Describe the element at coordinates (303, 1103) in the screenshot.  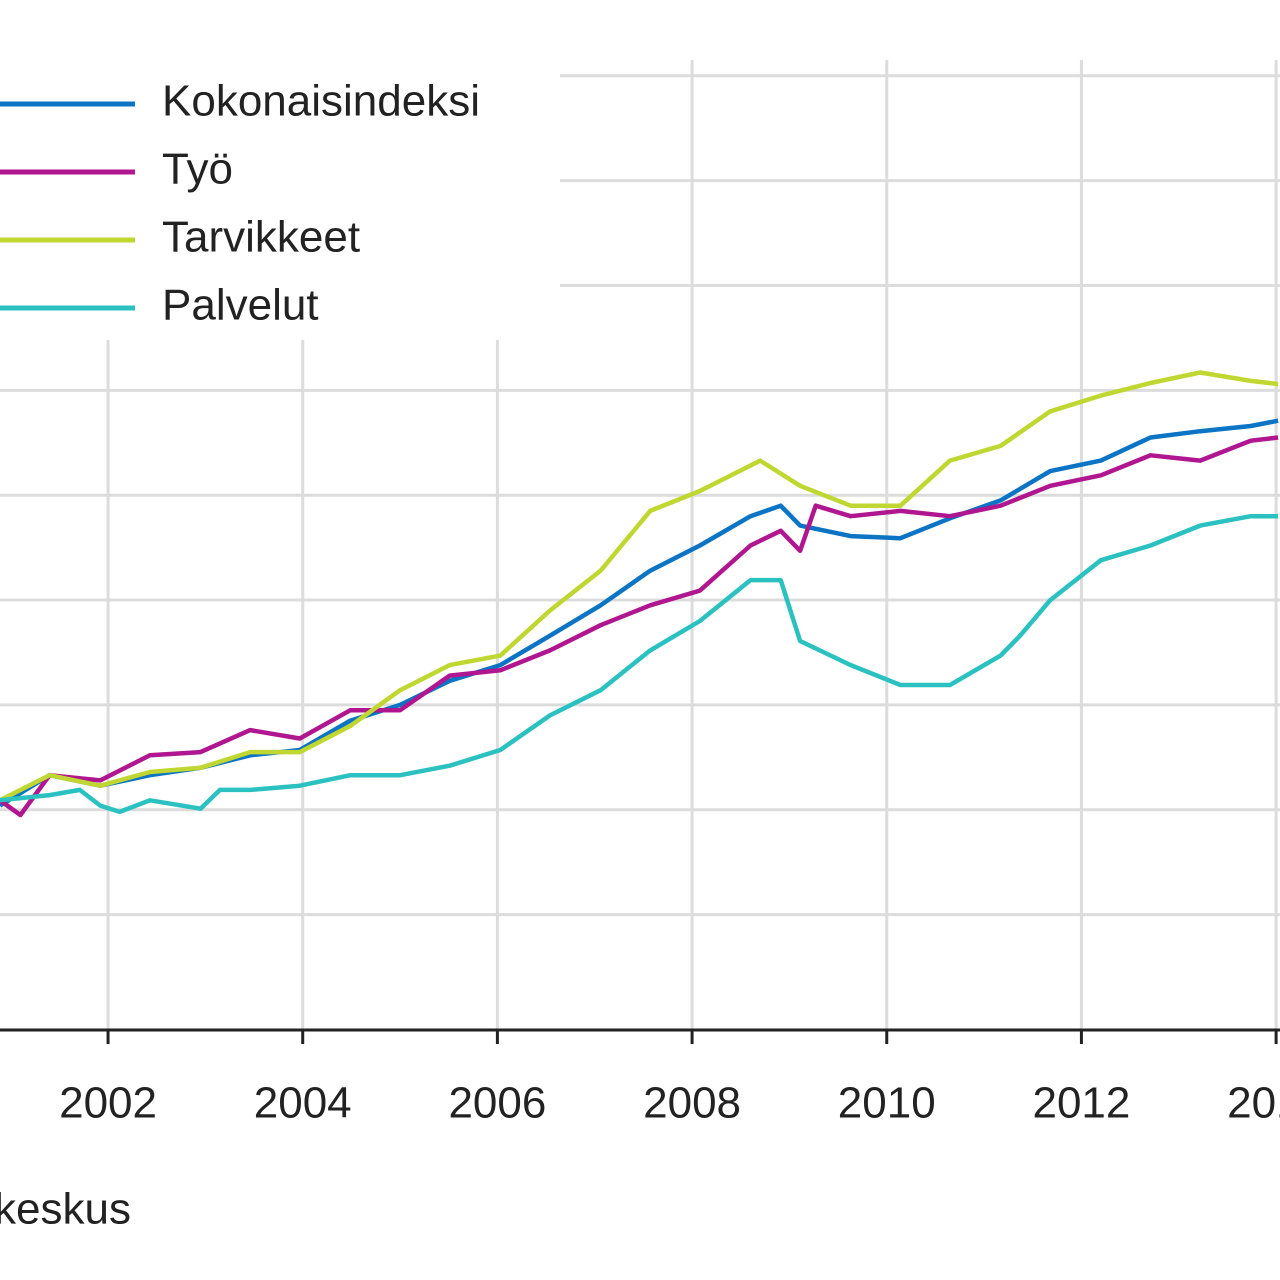
I see `x-tick-label: 2004` at that location.